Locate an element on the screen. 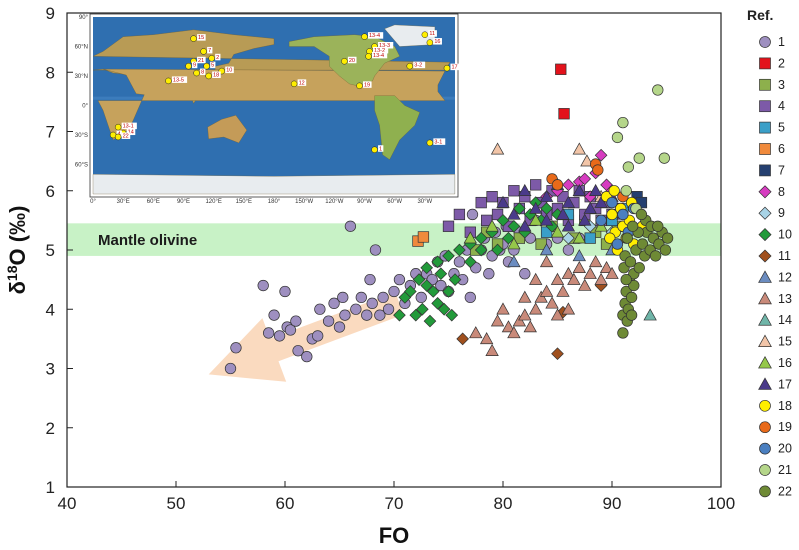 This screenshot has height=550, width=799. legend-entry-17: 17 is located at coordinates (775, 384).